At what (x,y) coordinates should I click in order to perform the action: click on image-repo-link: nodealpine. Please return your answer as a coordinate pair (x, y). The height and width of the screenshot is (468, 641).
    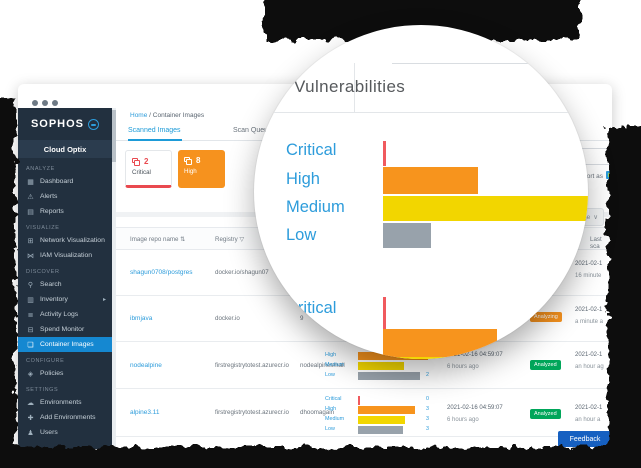
    Looking at the image, I should click on (146, 365).